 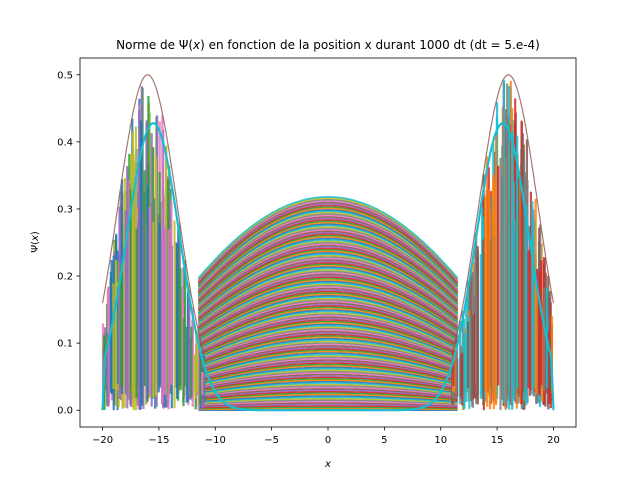 What do you see at coordinates (65, 277) in the screenshot?
I see `y-tick-label: 0.2` at bounding box center [65, 277].